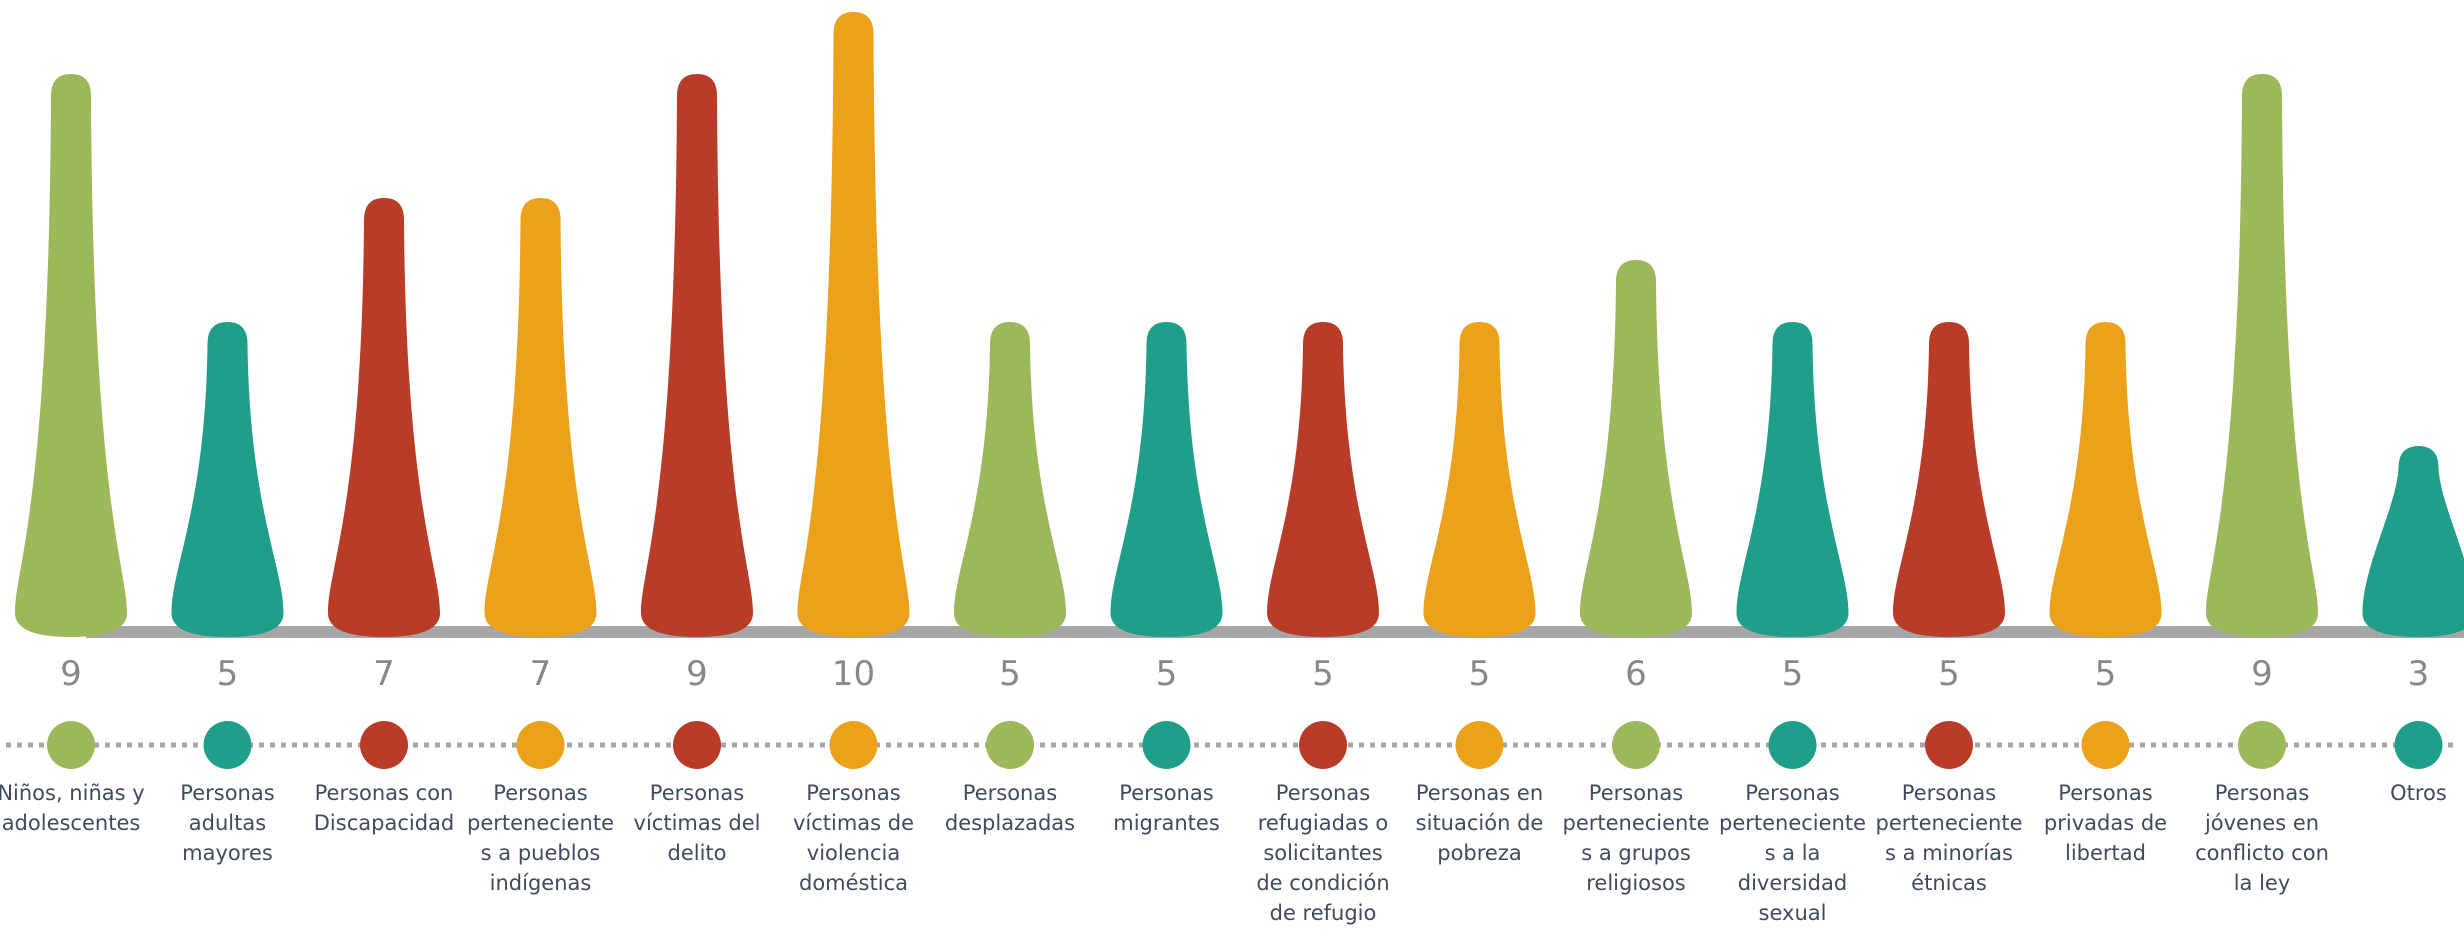 The image size is (2464, 949). I want to click on category-label: Personas desplazadas, so click(1010, 808).